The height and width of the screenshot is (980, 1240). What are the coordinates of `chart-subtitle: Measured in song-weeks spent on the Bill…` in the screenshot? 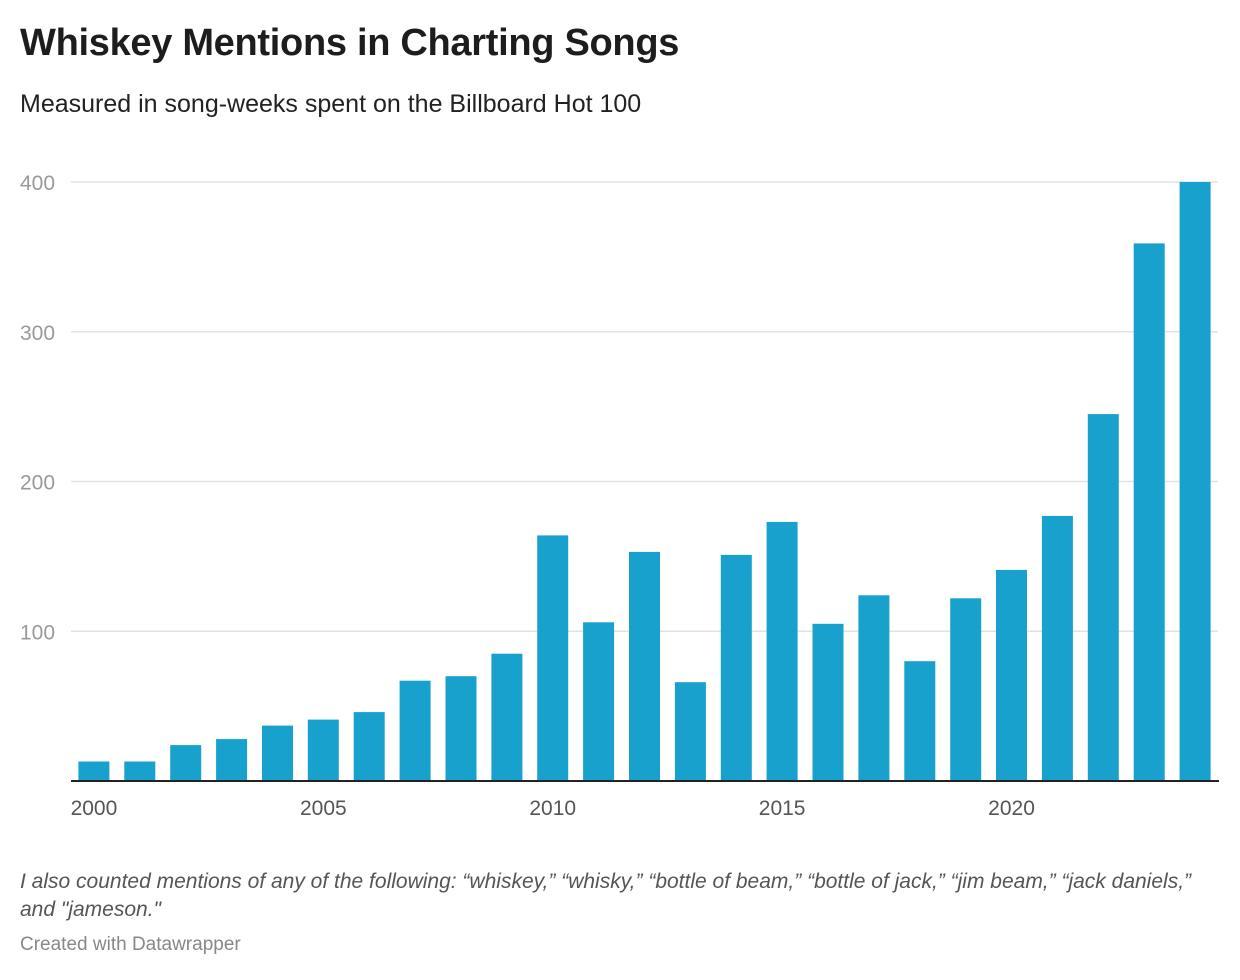 It's located at (331, 104).